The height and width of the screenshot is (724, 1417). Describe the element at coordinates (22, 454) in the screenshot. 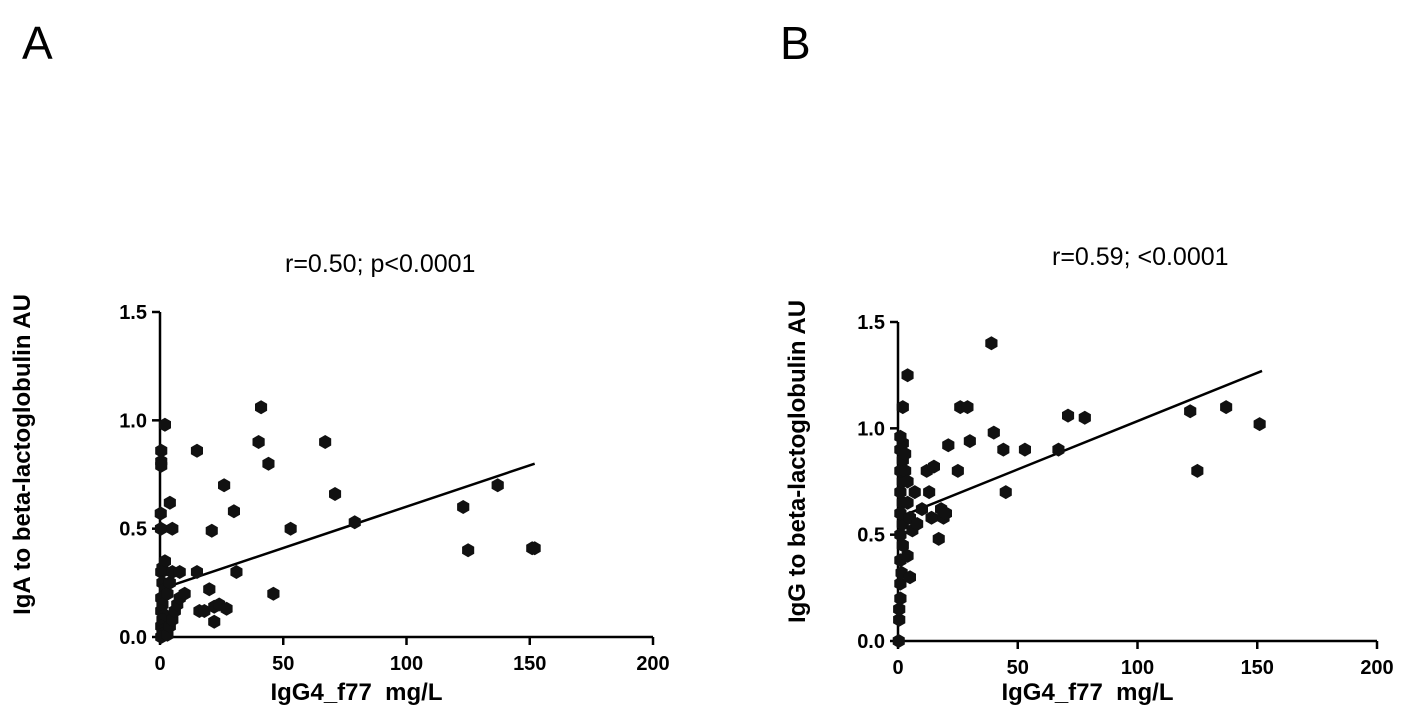

I see `y-axis-label: IgA to beta-lactoglobulin AU` at that location.